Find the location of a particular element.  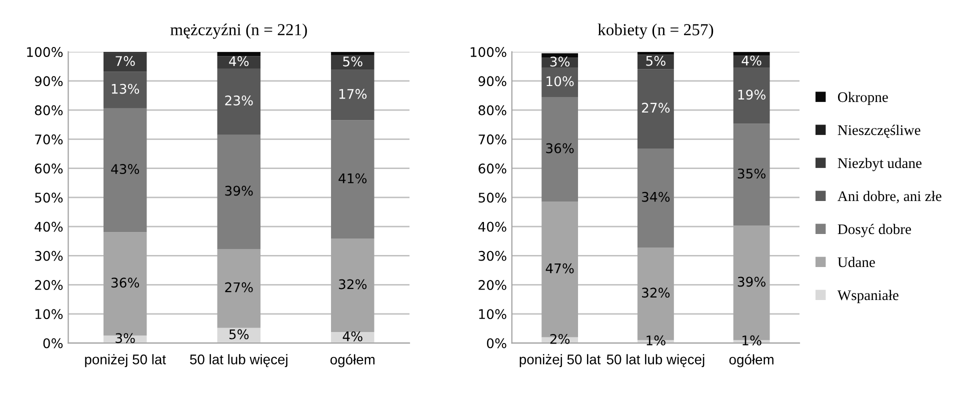

legend-label: Wspaniałe is located at coordinates (867, 297).